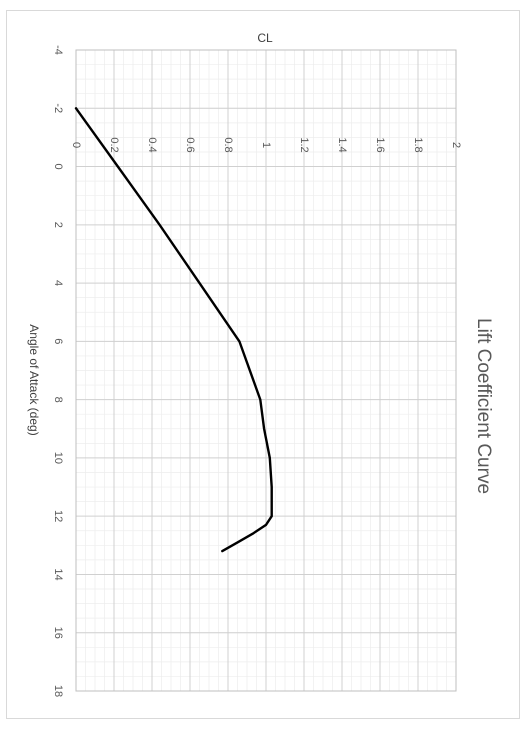 The height and width of the screenshot is (732, 527). Describe the element at coordinates (58, 633) in the screenshot. I see `x-tick-label: 16` at that location.